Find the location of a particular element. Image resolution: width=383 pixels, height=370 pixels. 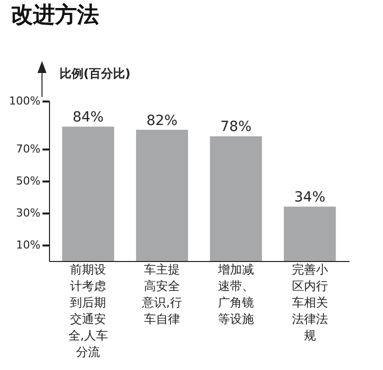

y-axis-title: 比例(百分比) is located at coordinates (95, 73).